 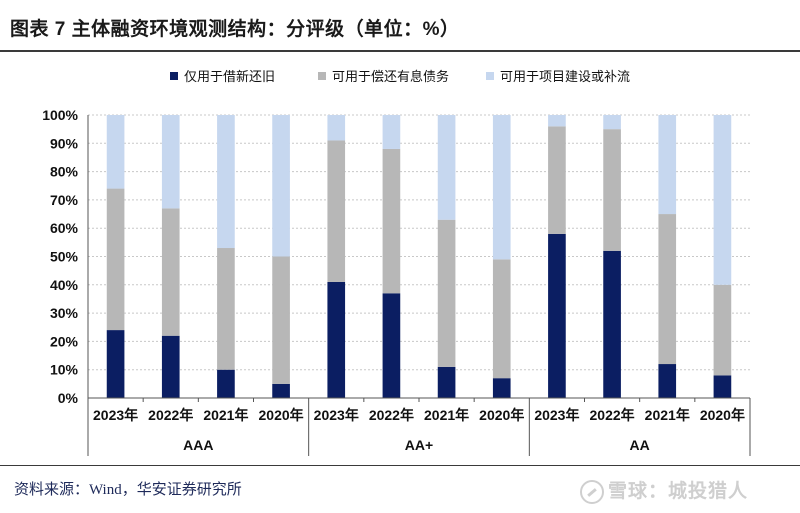 What do you see at coordinates (592, 491) in the screenshot?
I see `snowball-logo-icon` at bounding box center [592, 491].